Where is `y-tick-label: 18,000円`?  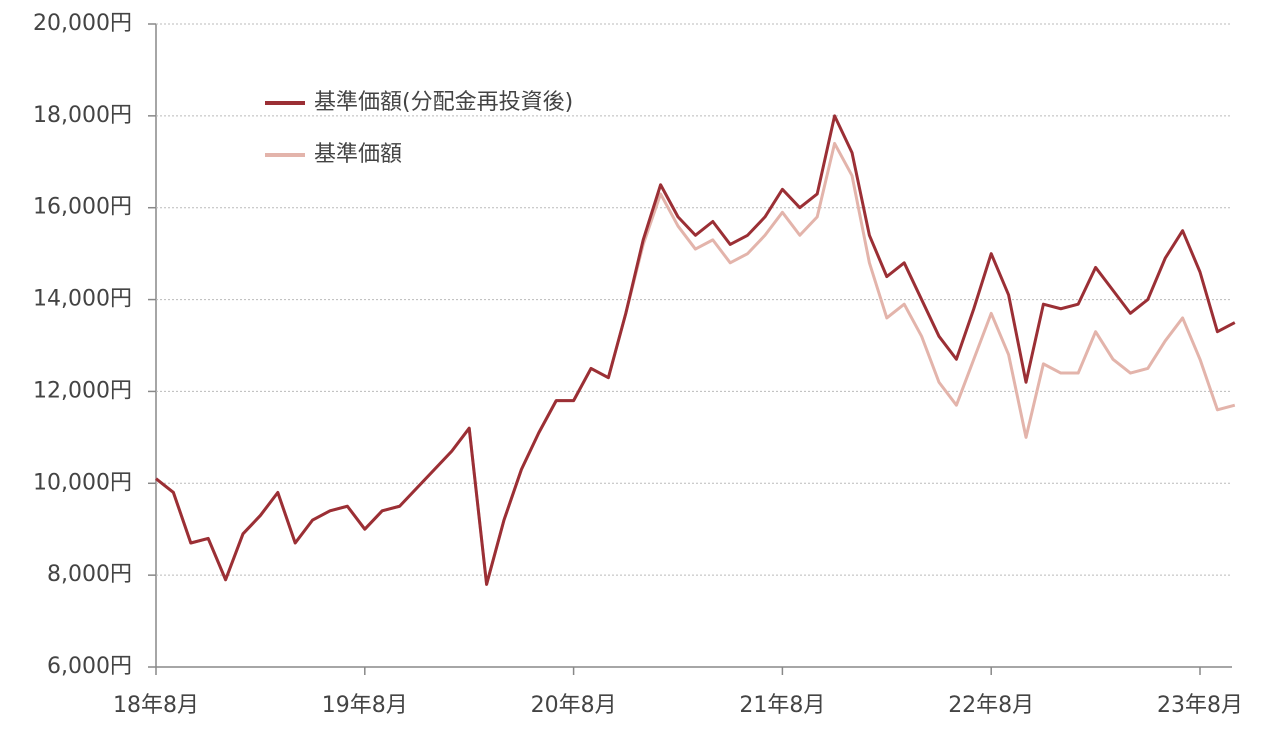
y-tick-label: 18,000円 is located at coordinates (82, 115).